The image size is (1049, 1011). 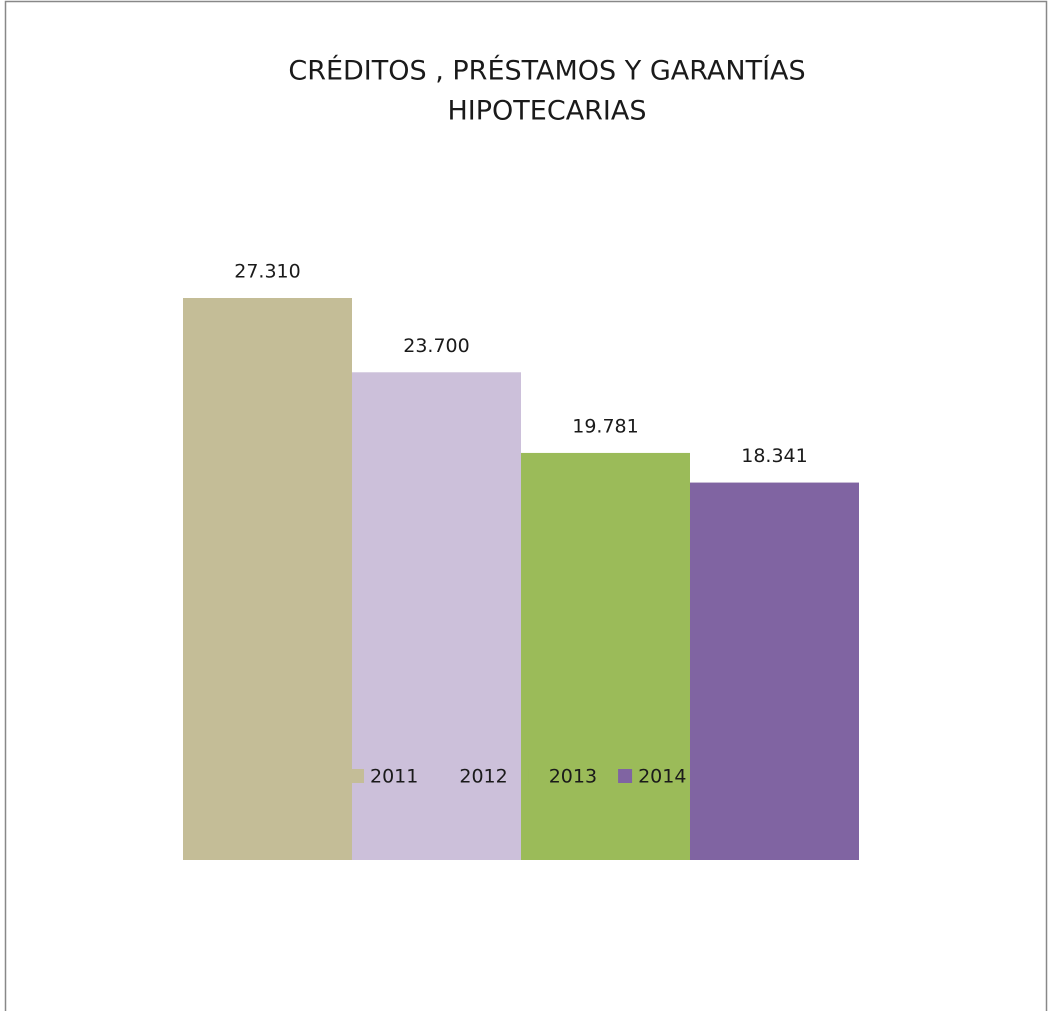 What do you see at coordinates (546, 111) in the screenshot?
I see `chart-title: HIPOTECARIAS` at bounding box center [546, 111].